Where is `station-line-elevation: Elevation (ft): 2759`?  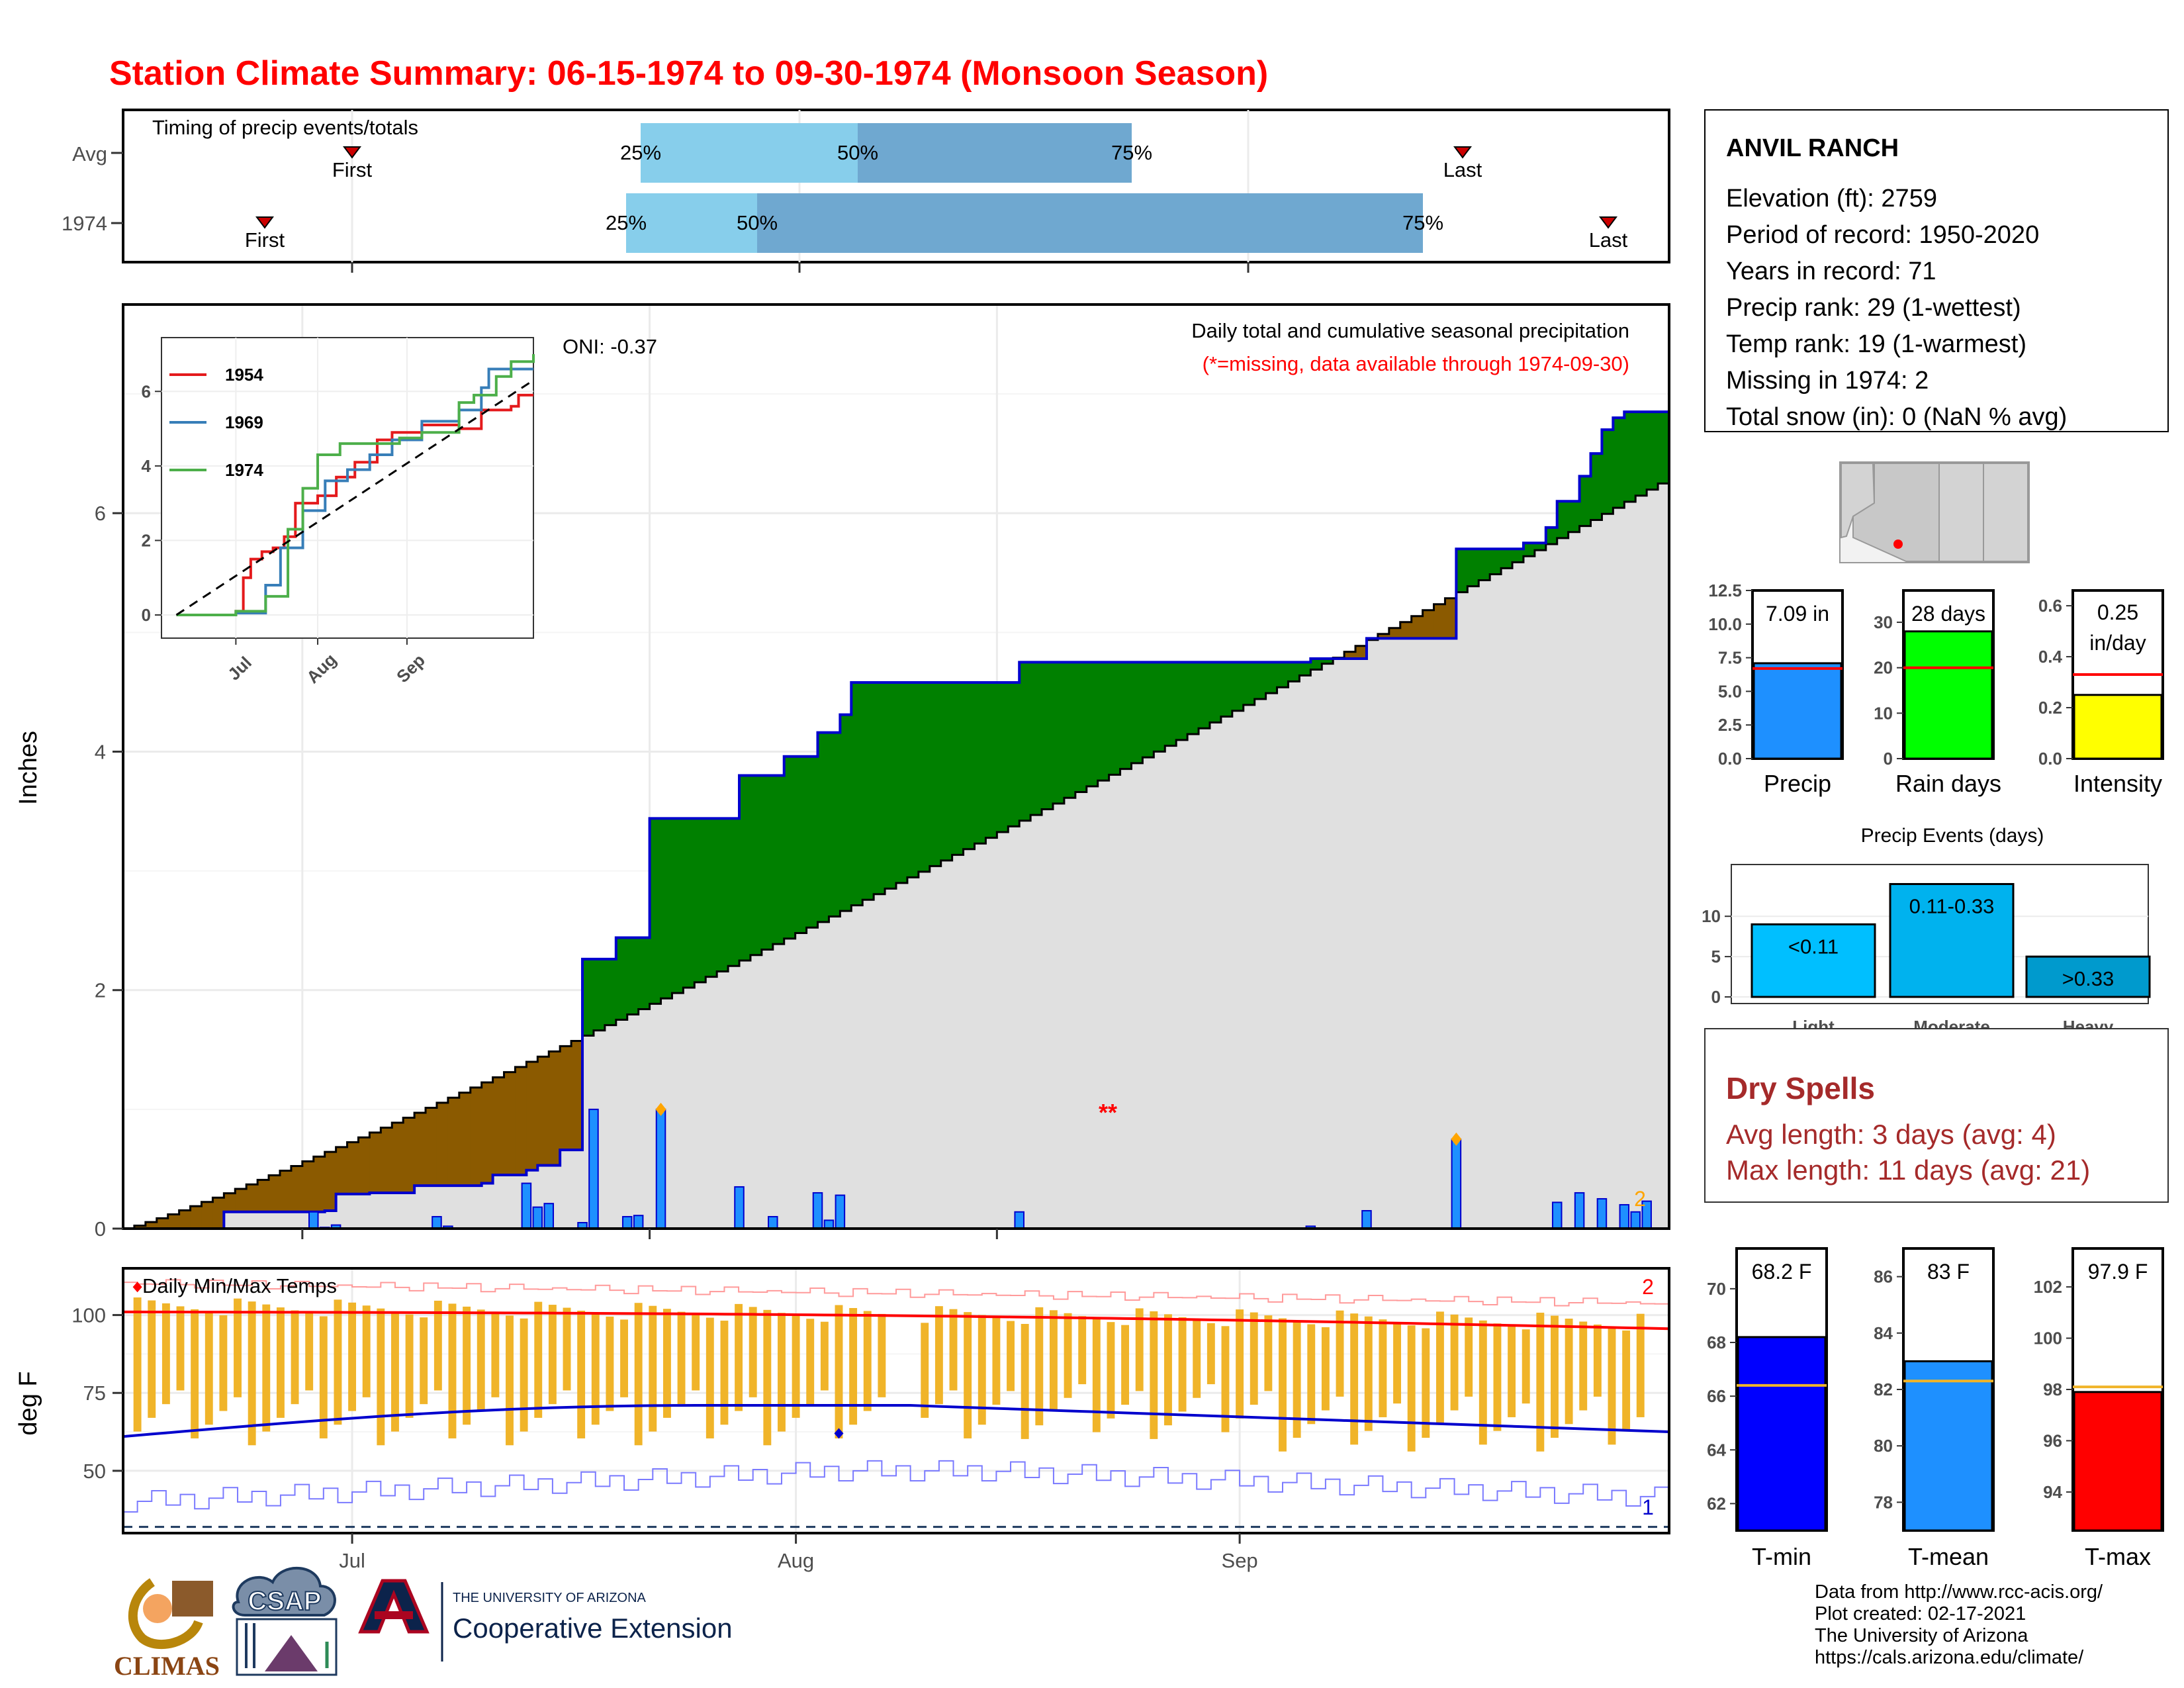 station-line-elevation: Elevation (ft): 2759 is located at coordinates (1831, 198).